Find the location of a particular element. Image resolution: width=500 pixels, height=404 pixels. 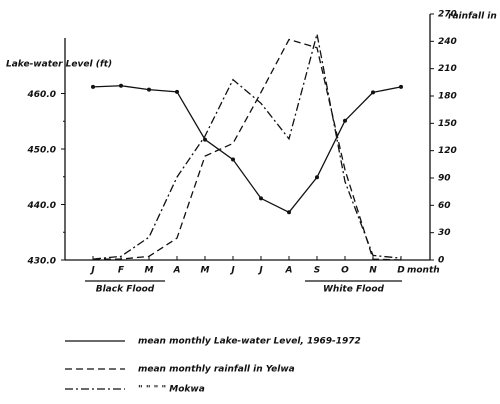

y2-tick-label: 120 is located at coordinates (447, 151).